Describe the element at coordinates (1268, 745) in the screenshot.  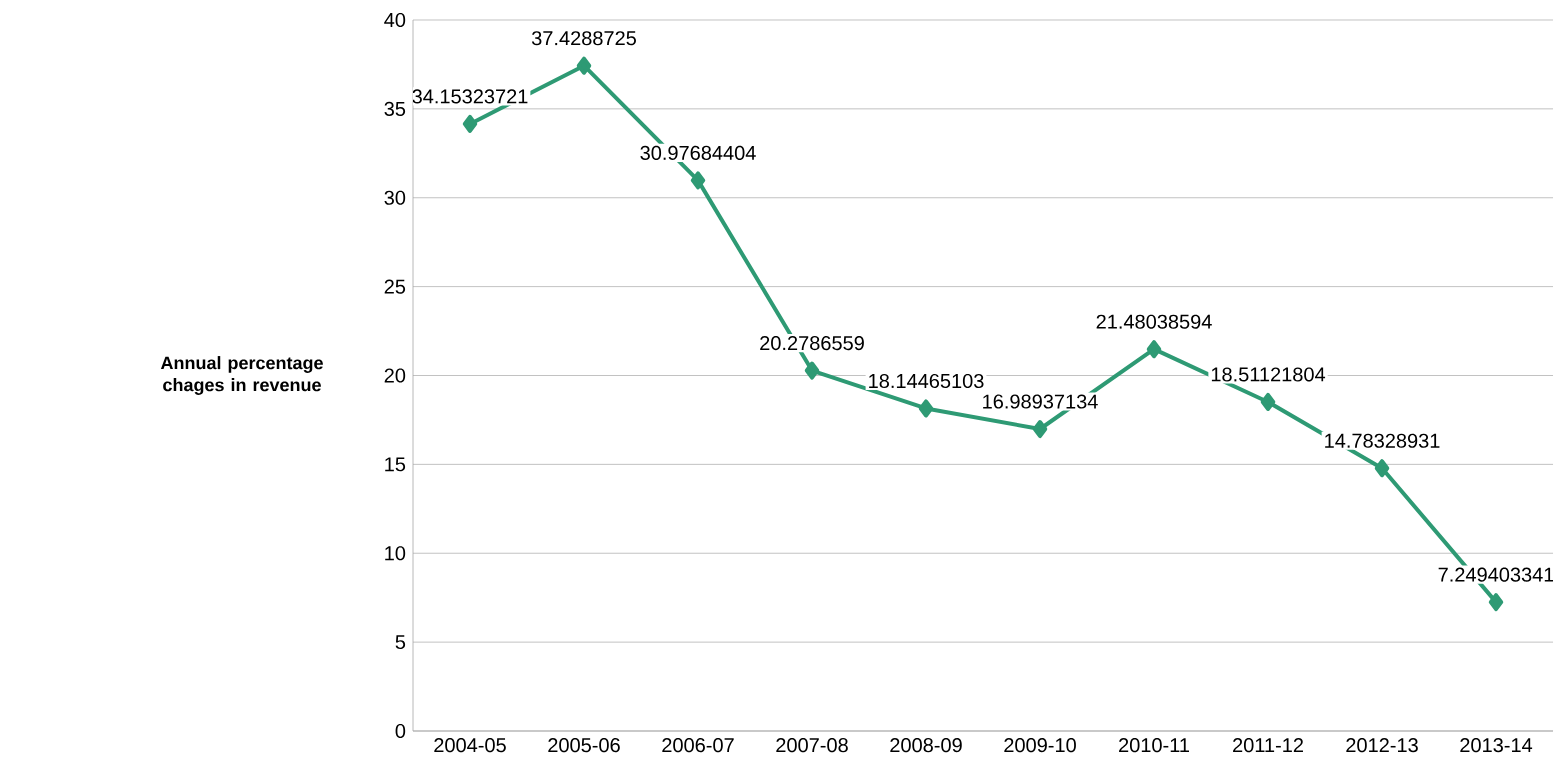
I see `x-tick-label: 2011-12` at that location.